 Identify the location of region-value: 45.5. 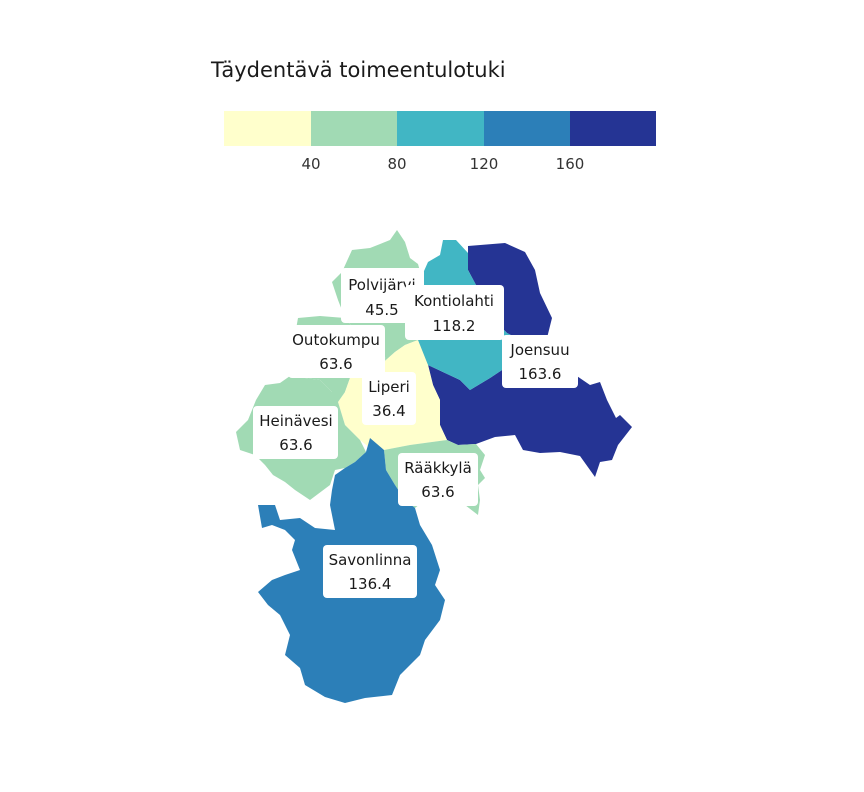
(381, 310).